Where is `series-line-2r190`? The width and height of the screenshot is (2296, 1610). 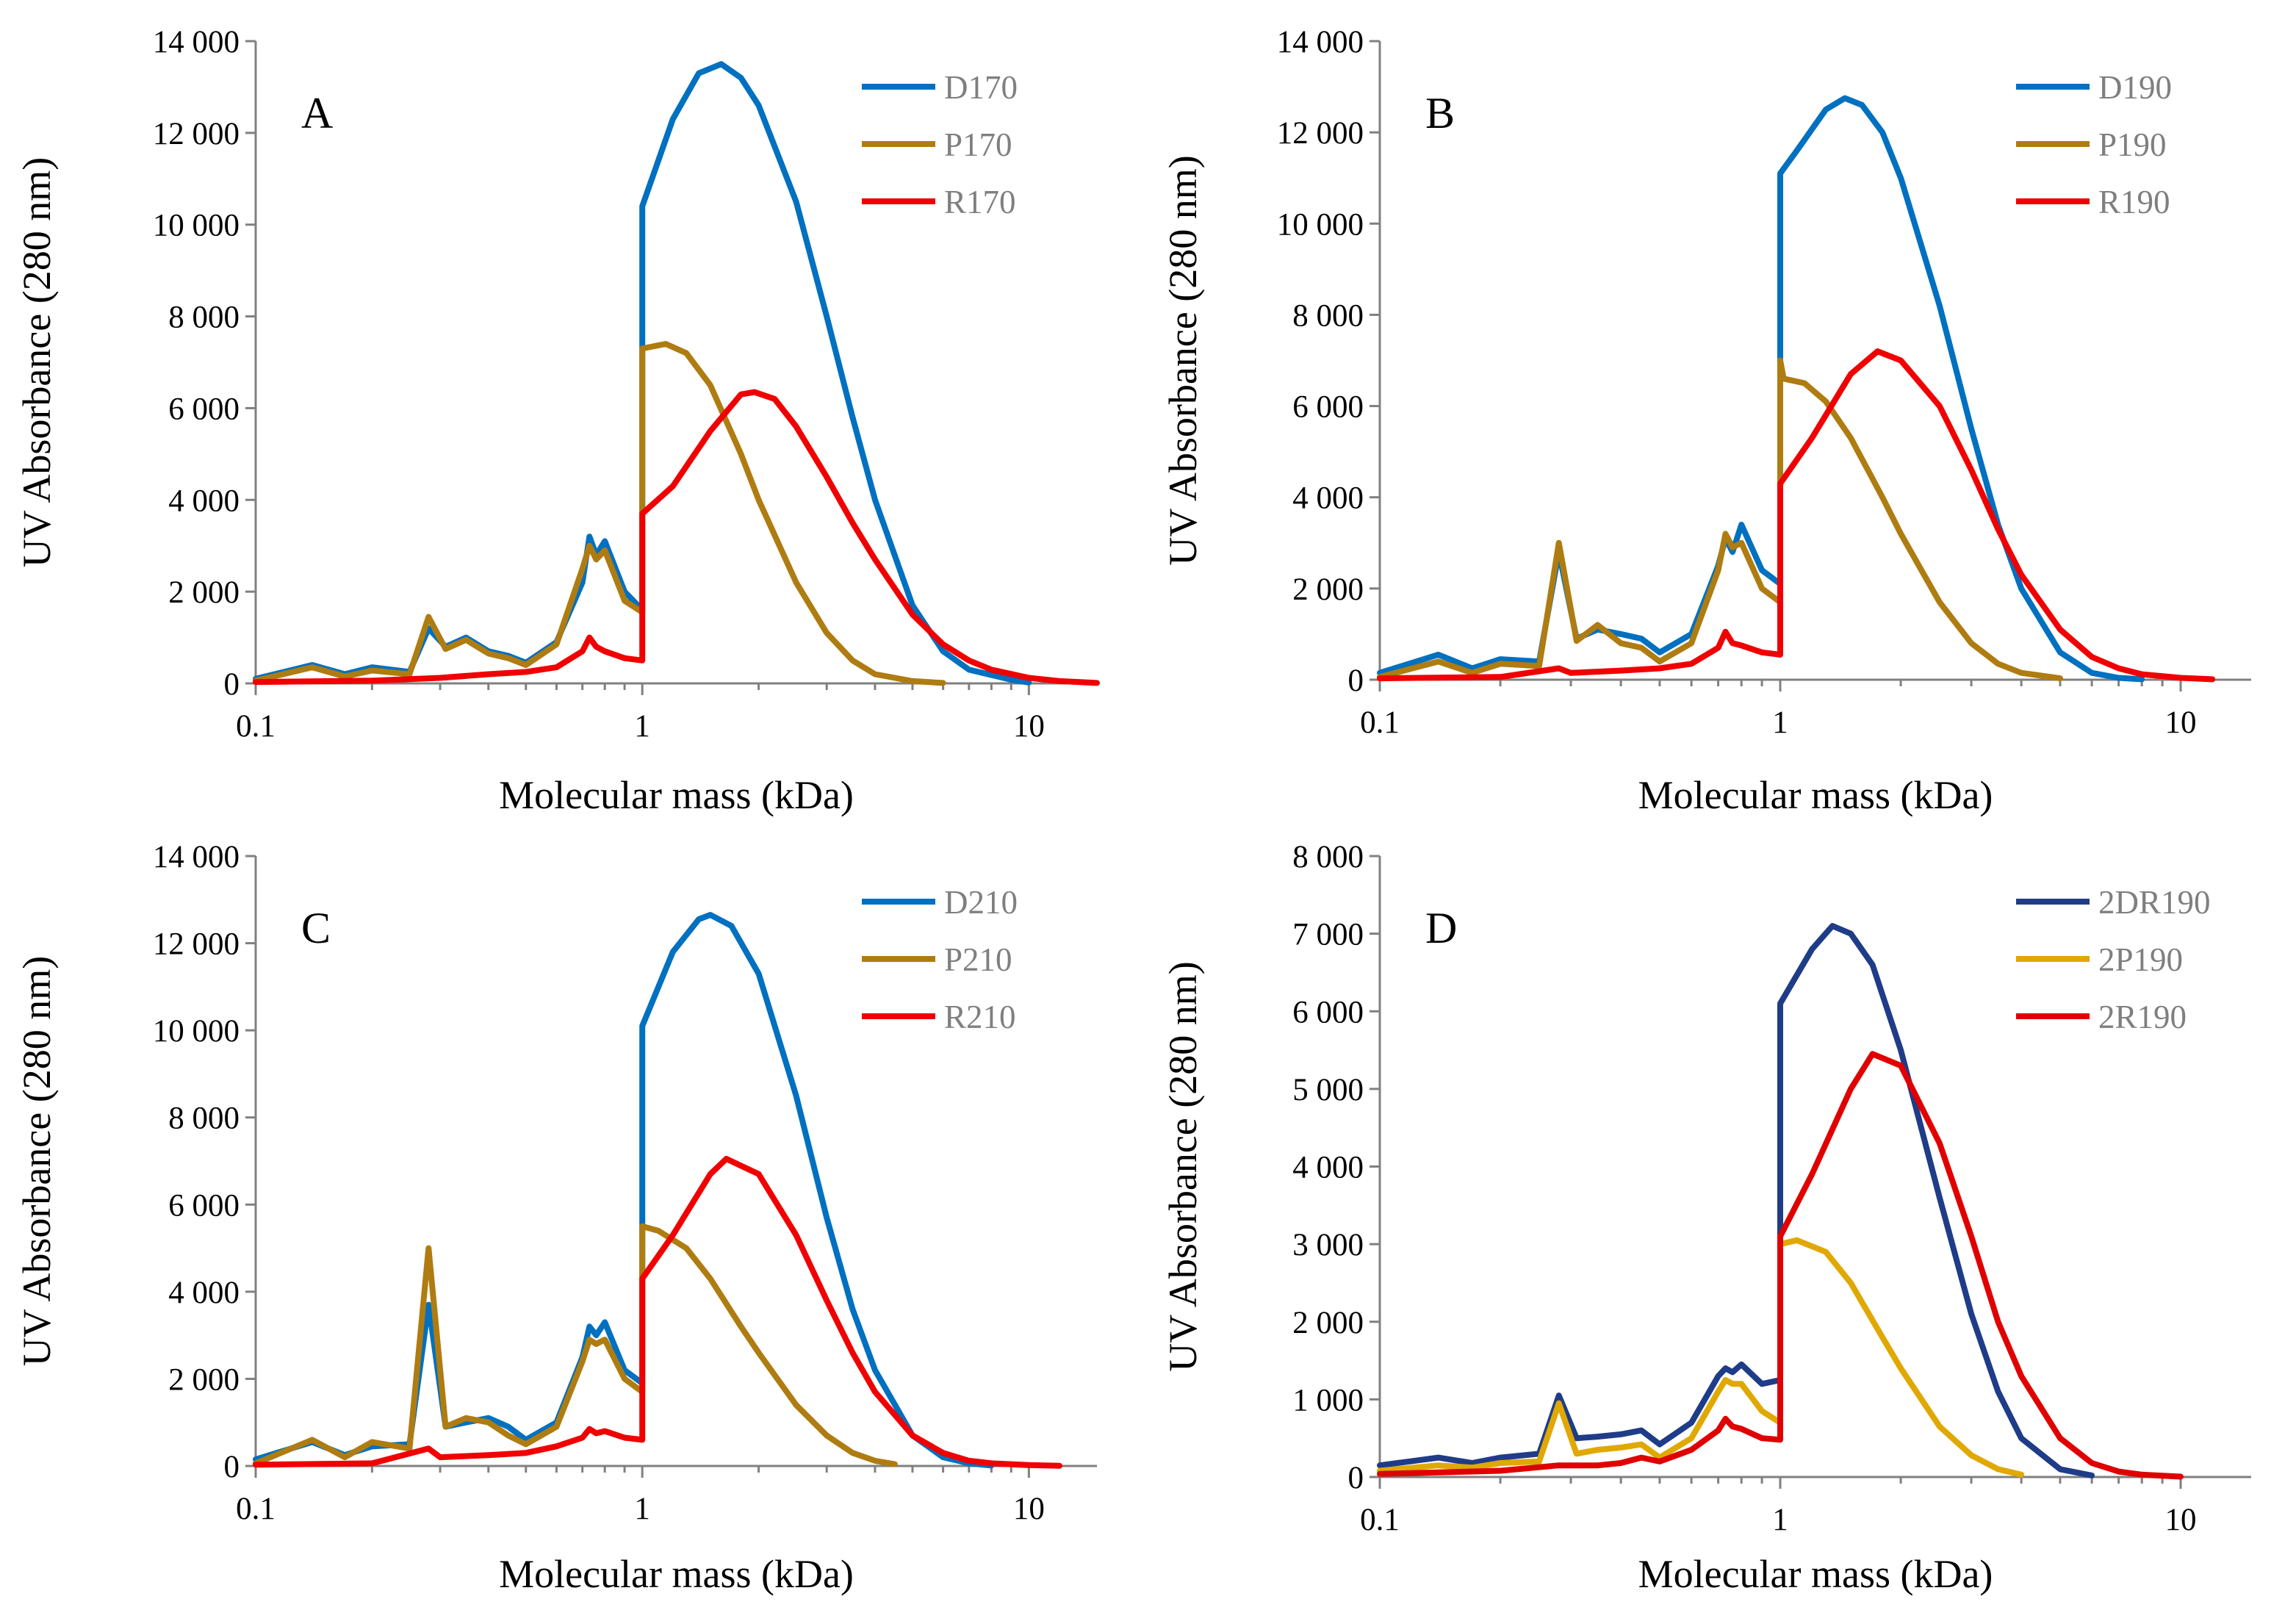 series-line-2r190 is located at coordinates (1780, 1265).